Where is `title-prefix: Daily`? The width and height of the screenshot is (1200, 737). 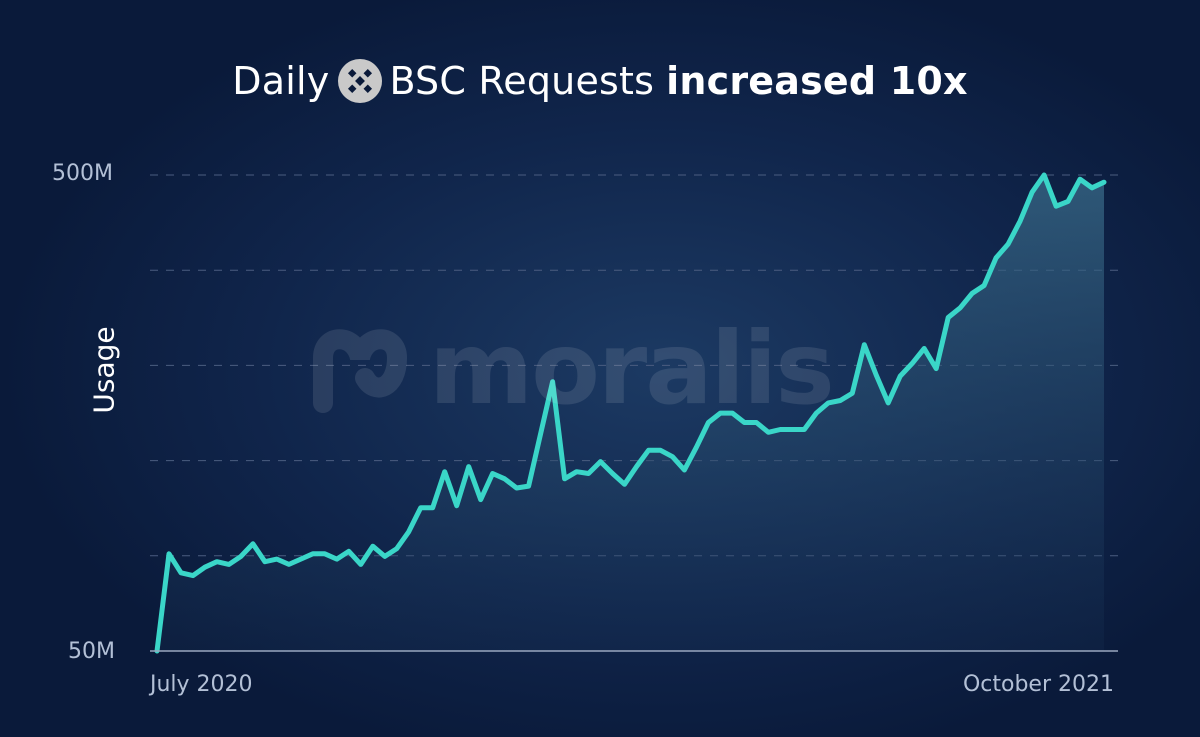
title-prefix: Daily is located at coordinates (281, 81).